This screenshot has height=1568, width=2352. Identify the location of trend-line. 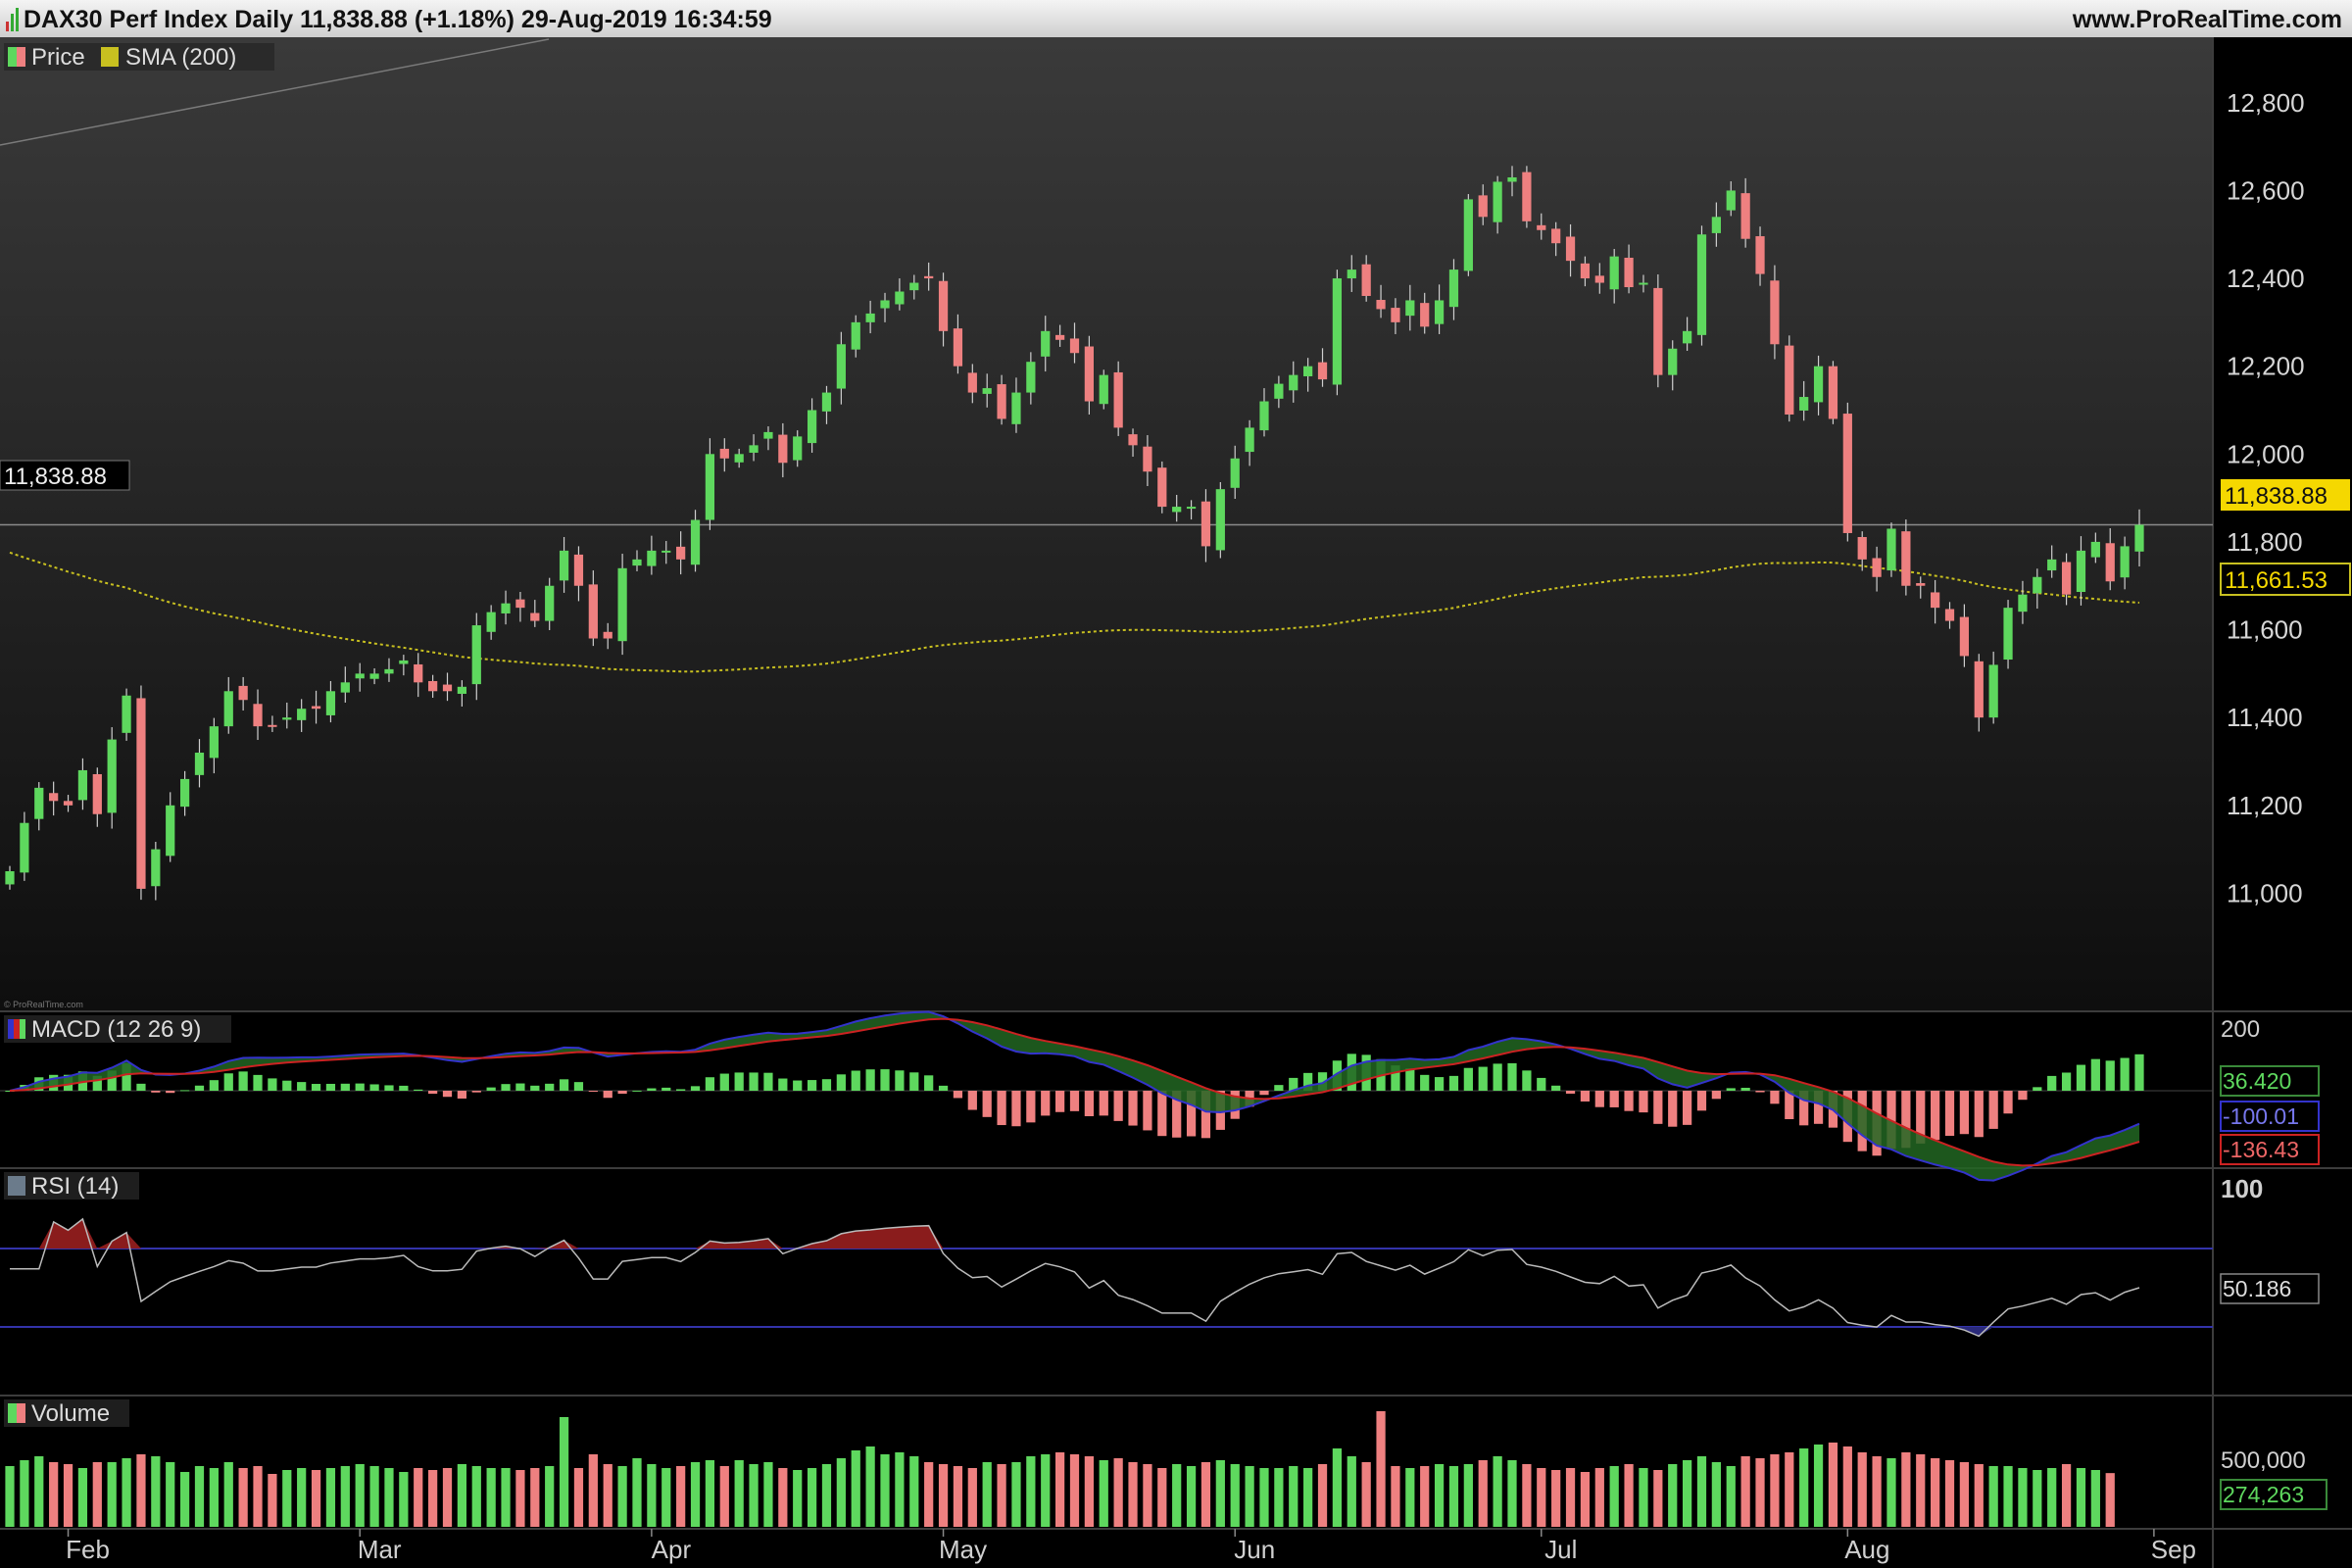
(275, 92).